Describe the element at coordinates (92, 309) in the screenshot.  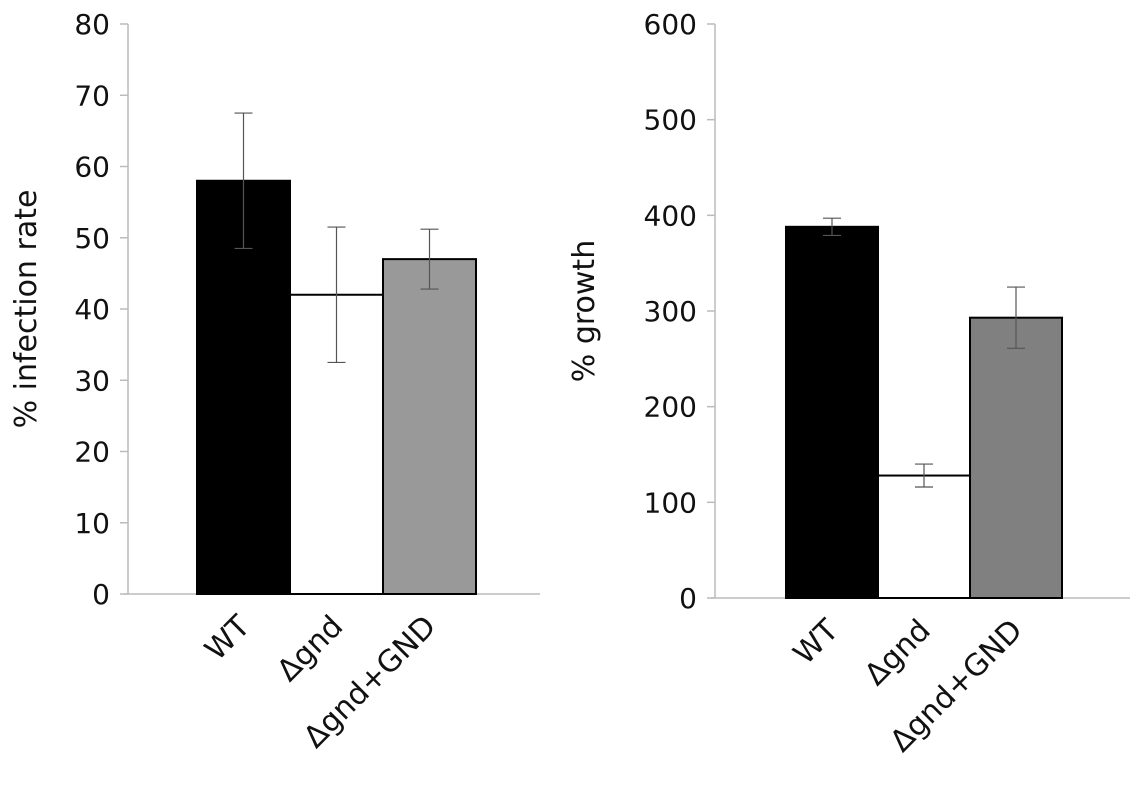
I see `y-tick-label: 40` at that location.